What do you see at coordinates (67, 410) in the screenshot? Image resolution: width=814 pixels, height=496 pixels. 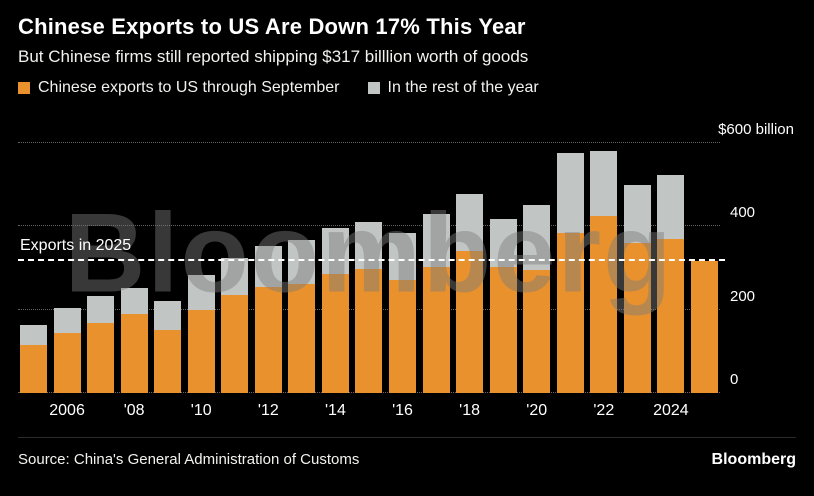 I see `x-tick-label: 2006` at bounding box center [67, 410].